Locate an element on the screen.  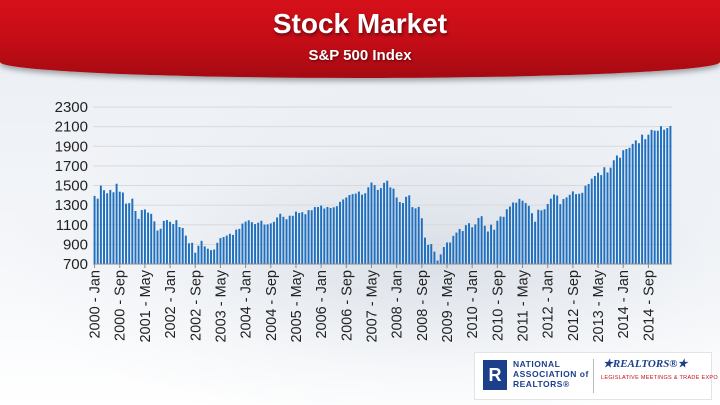
y-tick-label: 1500 is located at coordinates (71, 186).